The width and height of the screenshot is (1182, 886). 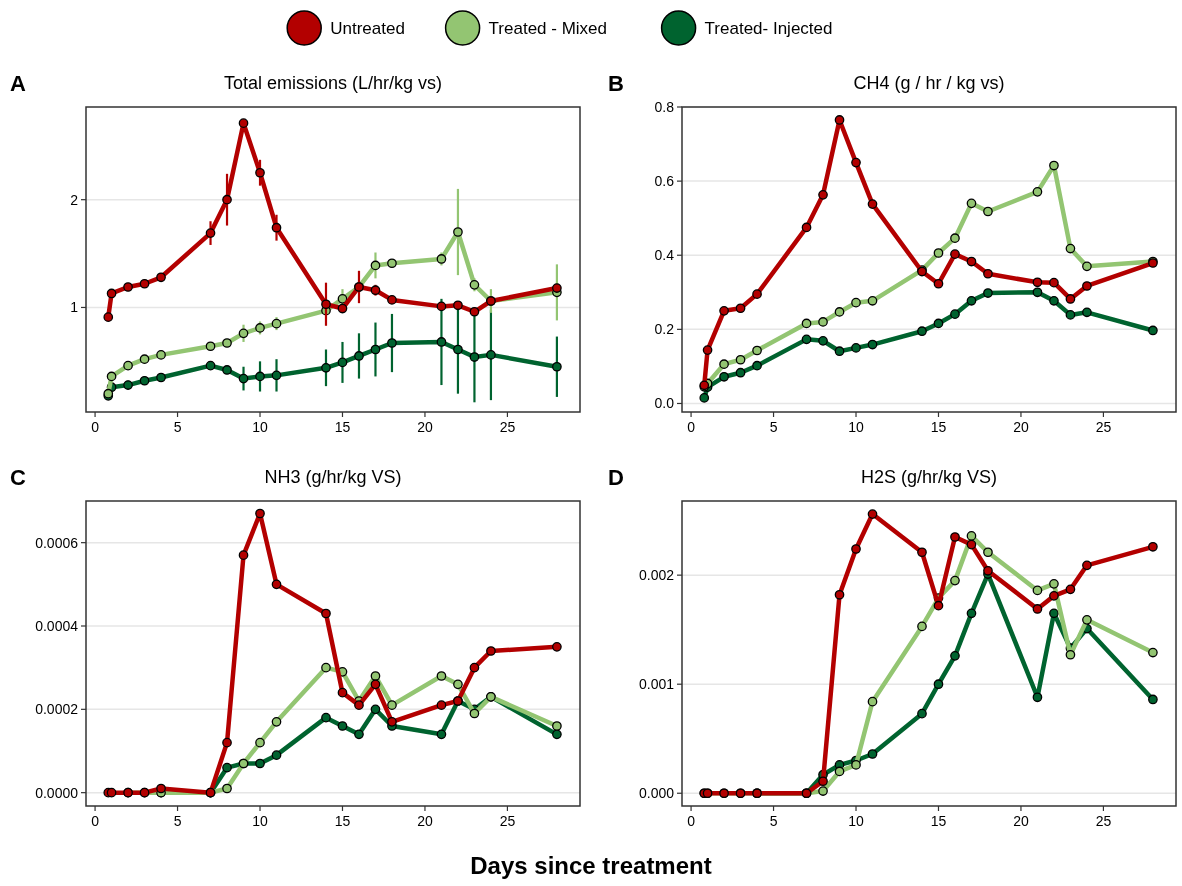 I want to click on y-tick-label: 0.002, so click(x=656, y=575).